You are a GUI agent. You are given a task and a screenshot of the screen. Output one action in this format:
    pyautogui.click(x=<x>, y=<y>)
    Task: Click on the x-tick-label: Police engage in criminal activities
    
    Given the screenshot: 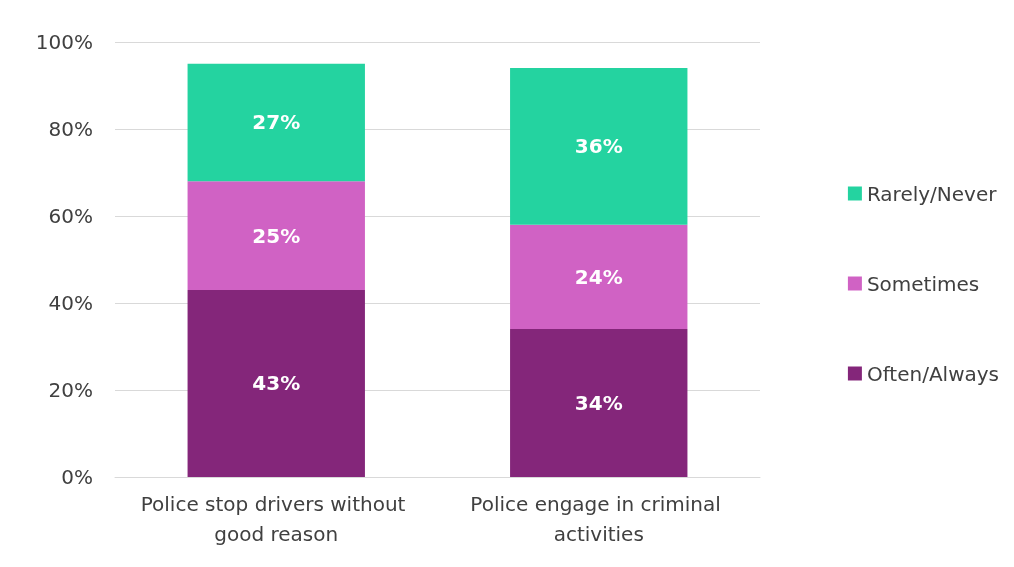 What is the action you would take?
    pyautogui.click(x=599, y=519)
    